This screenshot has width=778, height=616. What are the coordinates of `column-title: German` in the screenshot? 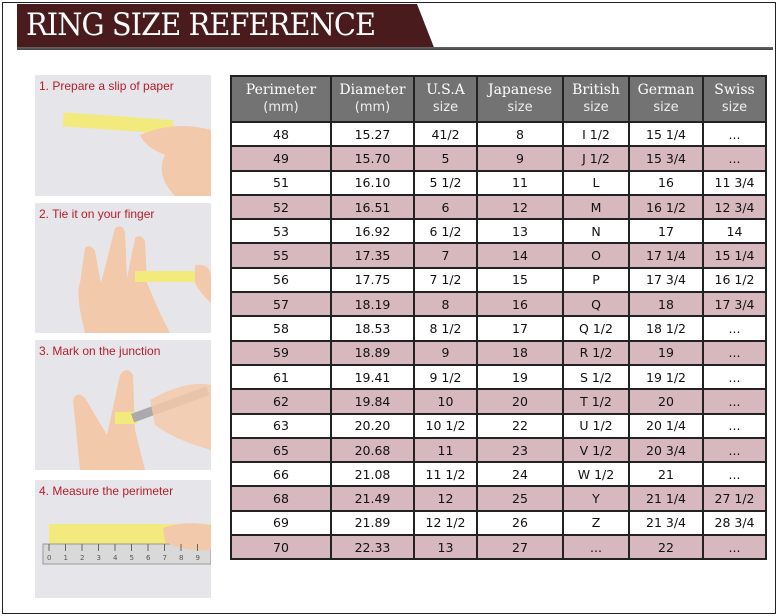 It's located at (666, 90).